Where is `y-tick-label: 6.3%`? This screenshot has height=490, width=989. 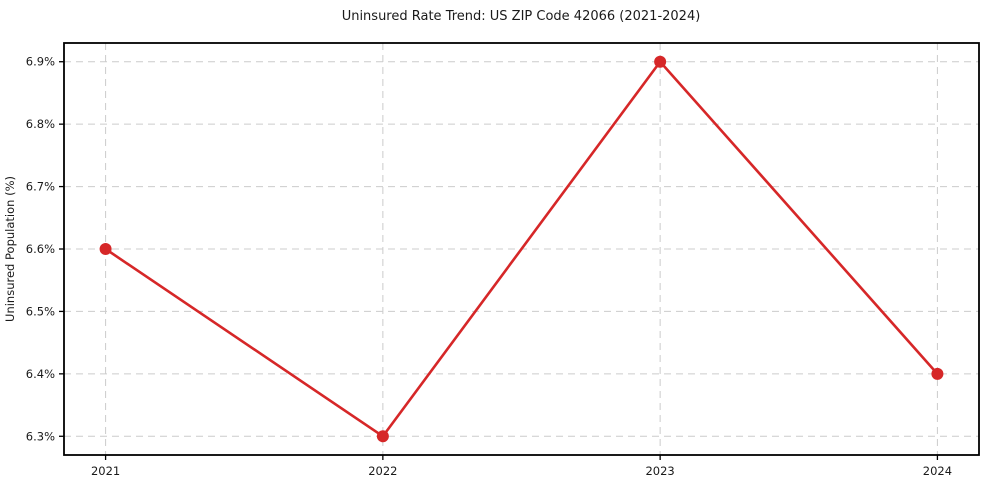
y-tick-label: 6.3% is located at coordinates (40, 436).